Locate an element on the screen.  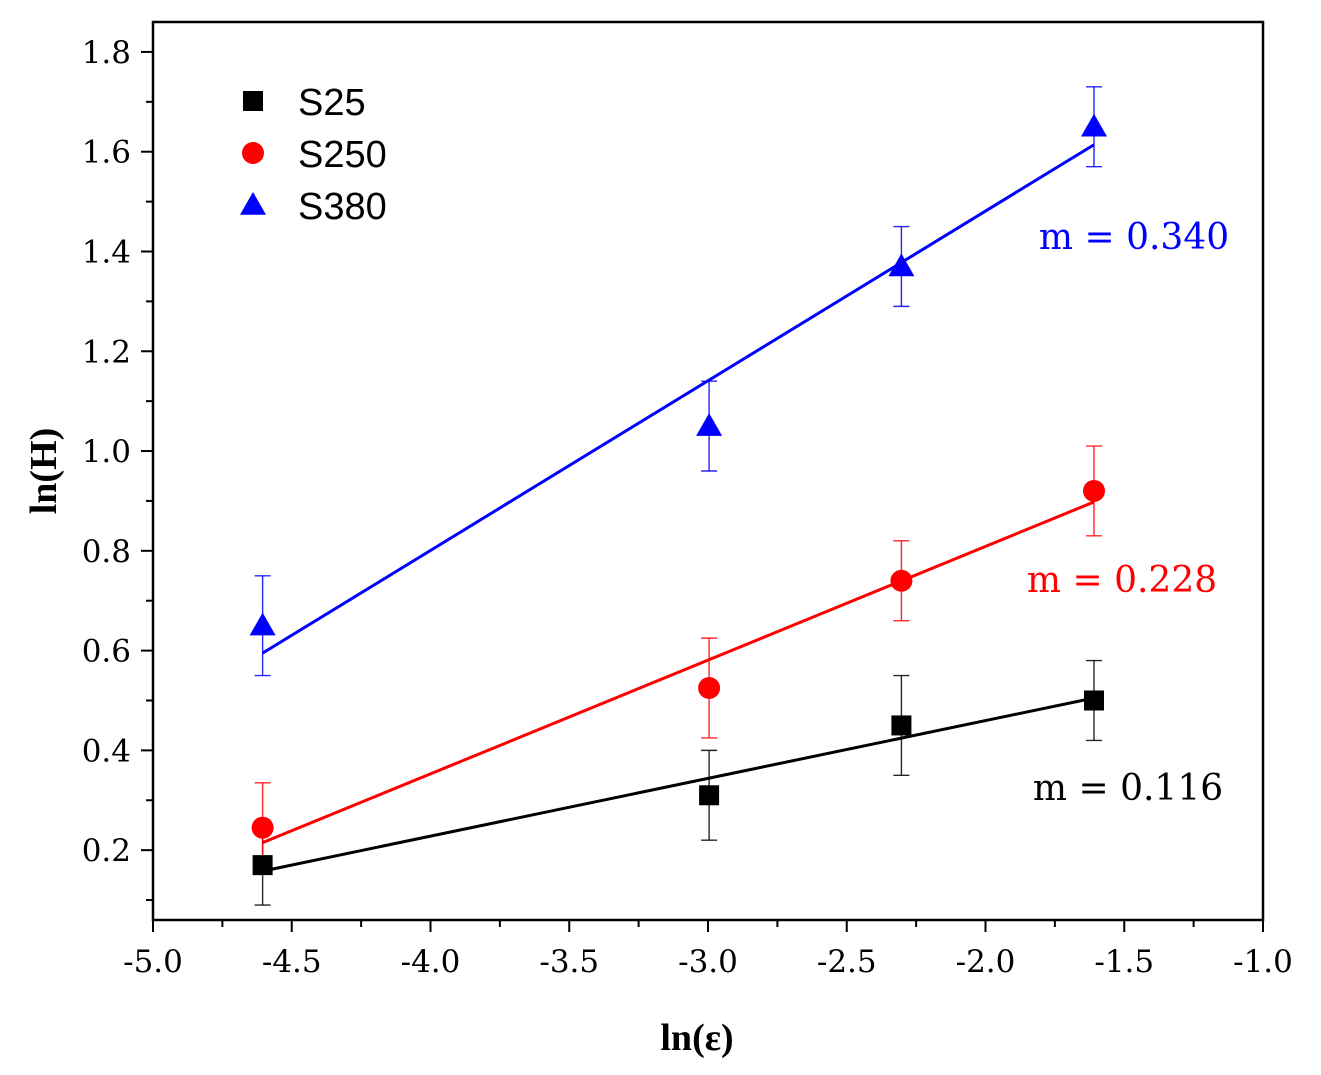
x-axis-ticks: -5.0 -4.5 -4.0 -3.5 -3.0 -2.5 -2.0 -1.5 -1.0 is located at coordinates (708, 950).